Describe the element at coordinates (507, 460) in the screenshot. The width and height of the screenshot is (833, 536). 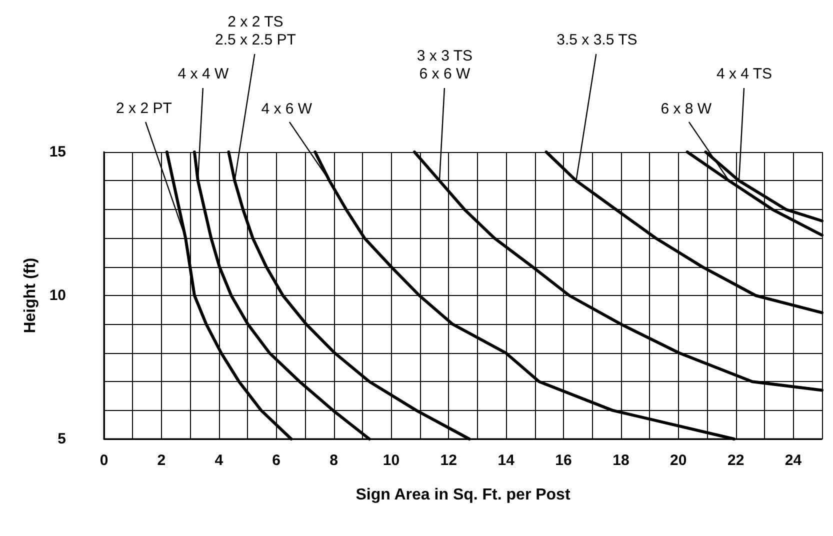
I see `x-tick-label: 14` at that location.